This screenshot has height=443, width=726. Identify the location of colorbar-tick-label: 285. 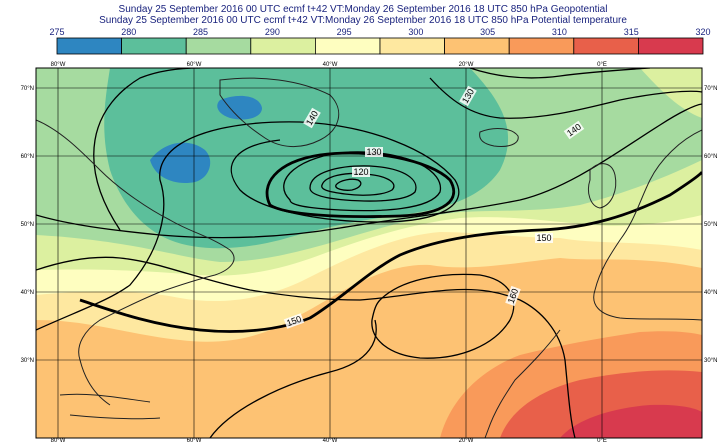
(200, 32).